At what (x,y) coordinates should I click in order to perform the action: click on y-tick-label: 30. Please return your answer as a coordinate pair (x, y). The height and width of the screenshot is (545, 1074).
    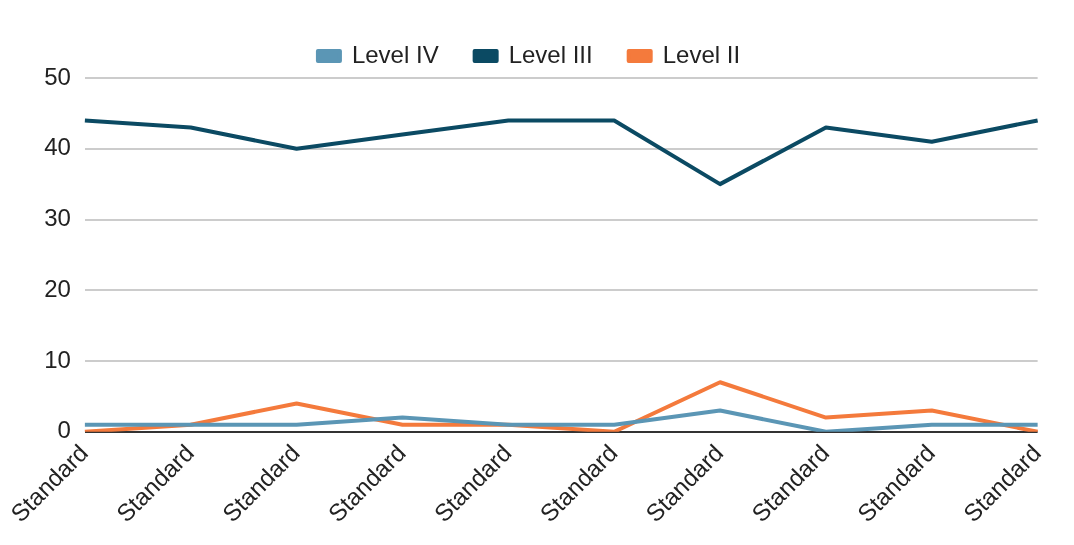
    Looking at the image, I should click on (57, 218).